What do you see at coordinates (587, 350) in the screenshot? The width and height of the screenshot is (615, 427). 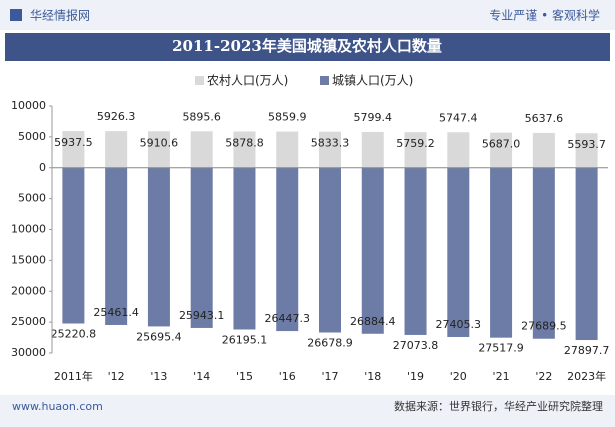 I see `value-label: 27897.7` at bounding box center [587, 350].